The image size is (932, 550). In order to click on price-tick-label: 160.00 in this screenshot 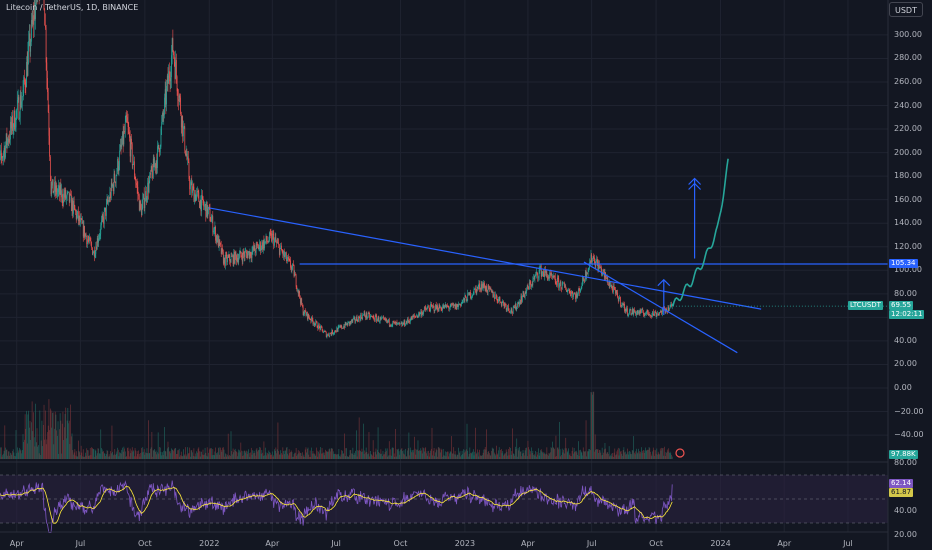, I will do `click(908, 199)`.